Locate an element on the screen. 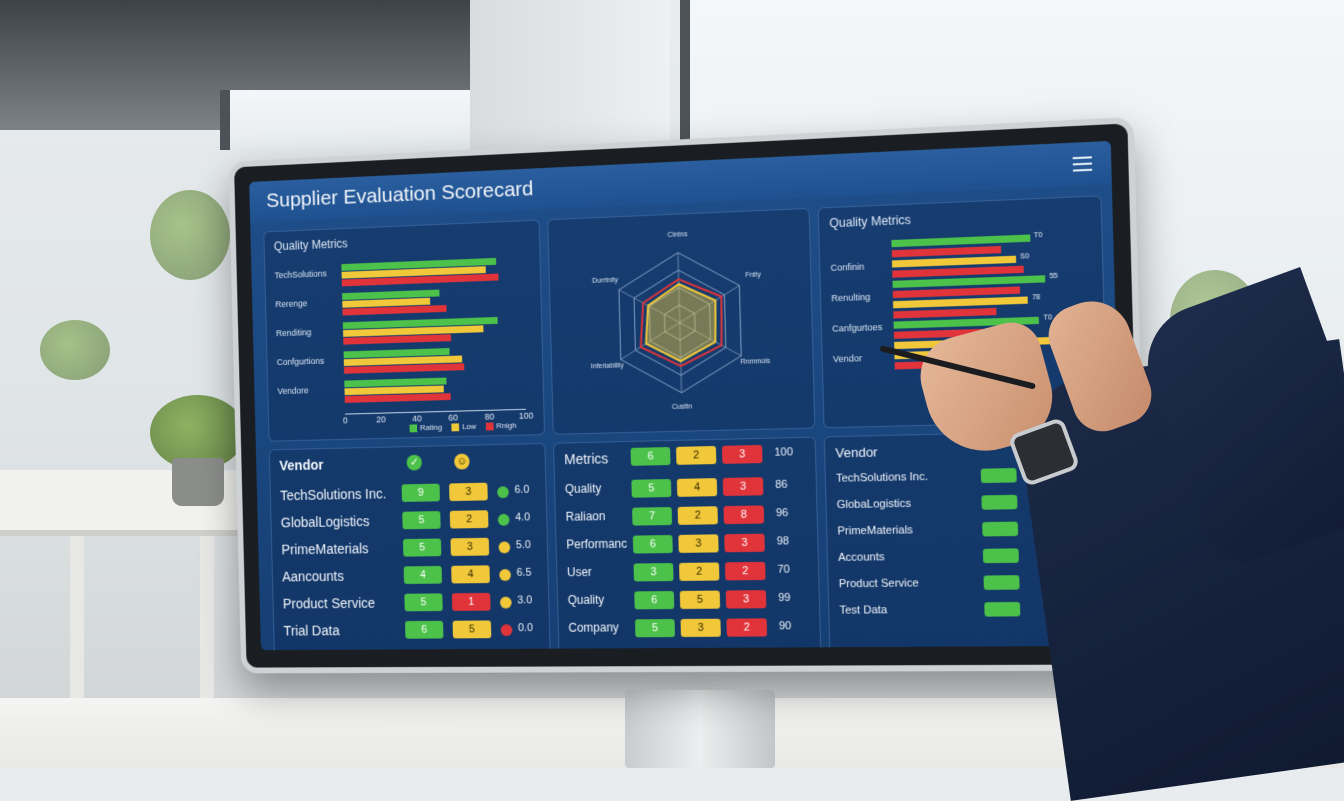 The height and width of the screenshot is (801, 1344). plant-pot is located at coordinates (198, 482).